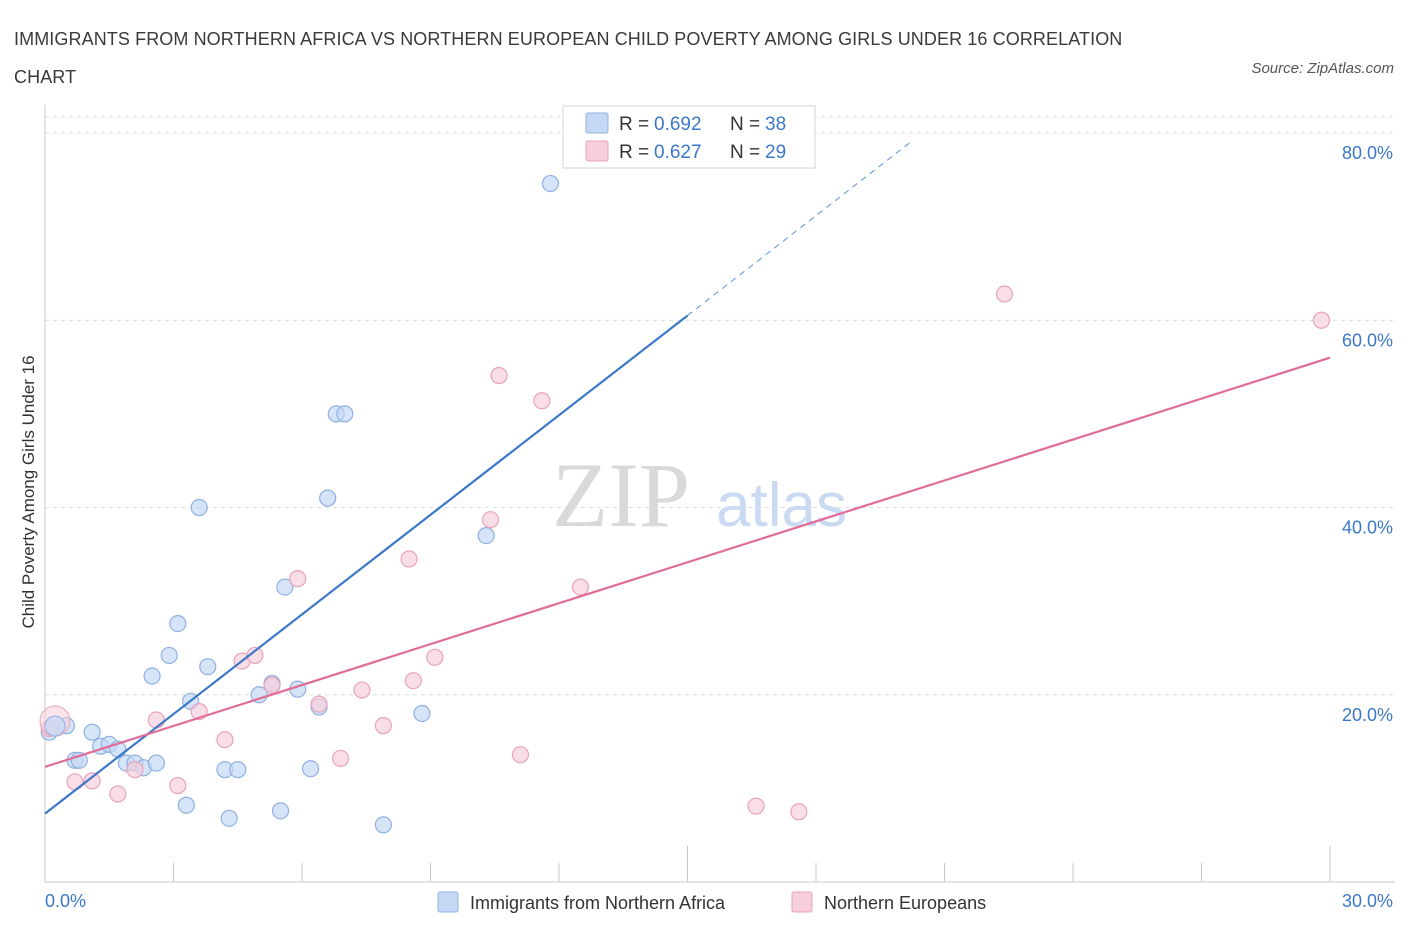 This screenshot has height=930, width=1406. What do you see at coordinates (745, 124) in the screenshot?
I see `stats-n-label-blue: N =` at bounding box center [745, 124].